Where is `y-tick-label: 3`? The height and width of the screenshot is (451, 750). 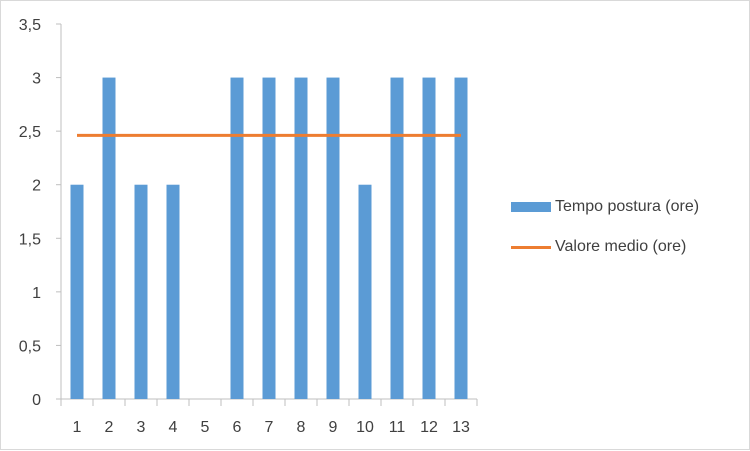
y-tick-label: 3 is located at coordinates (36, 79).